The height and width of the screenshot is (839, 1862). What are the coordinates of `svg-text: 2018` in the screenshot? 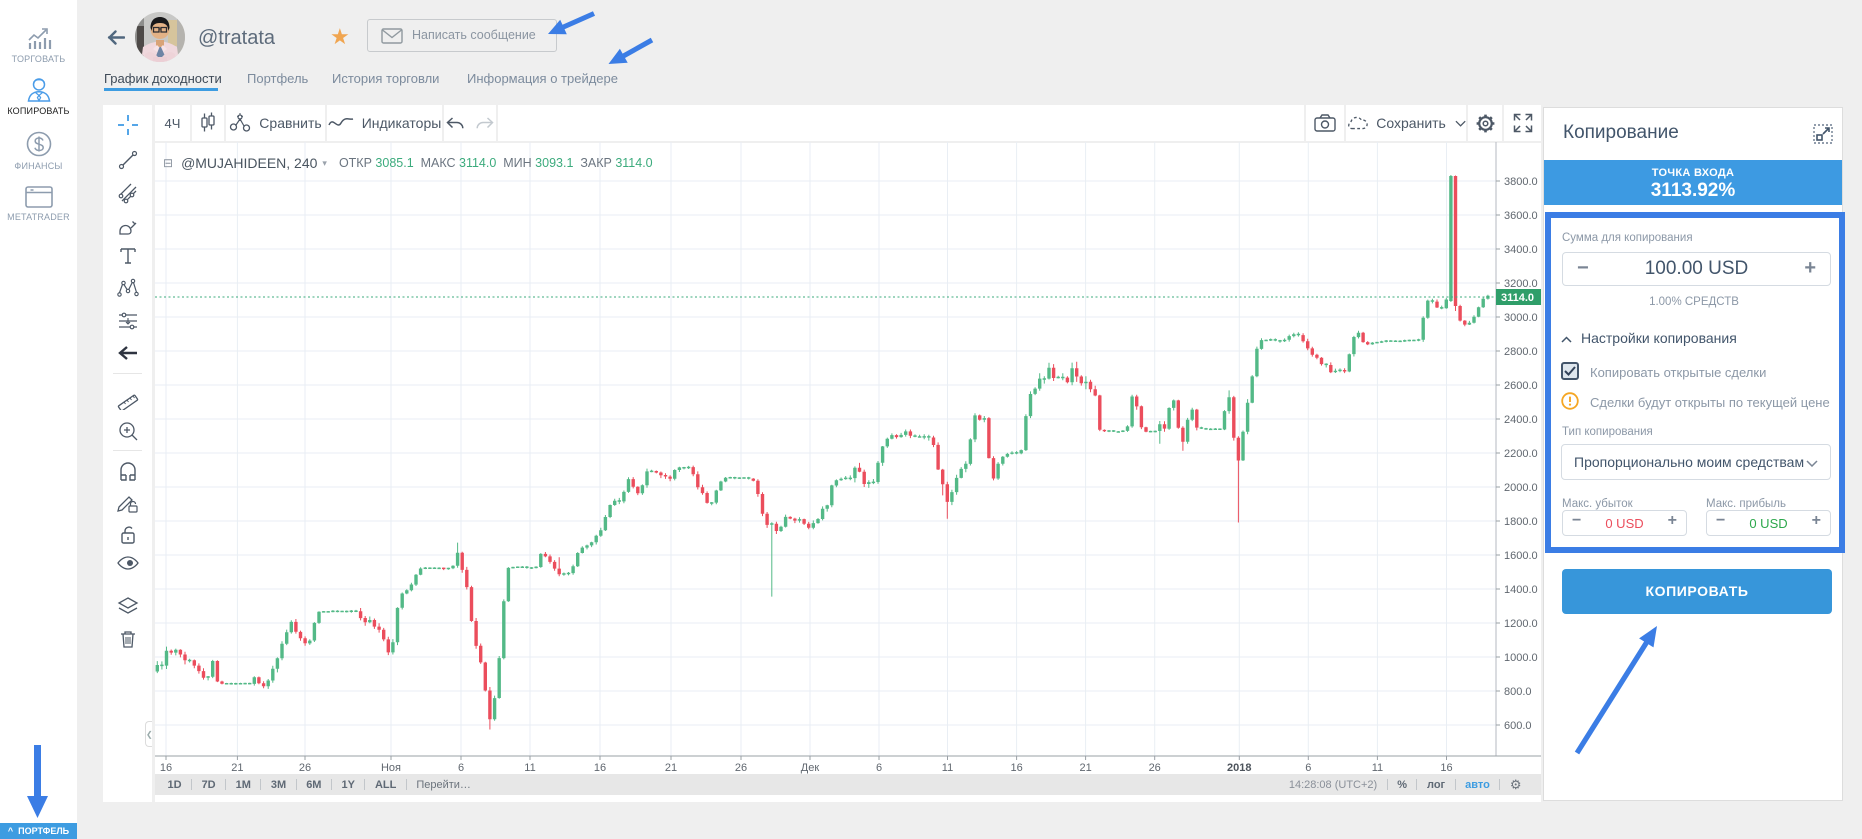 It's located at (1239, 768).